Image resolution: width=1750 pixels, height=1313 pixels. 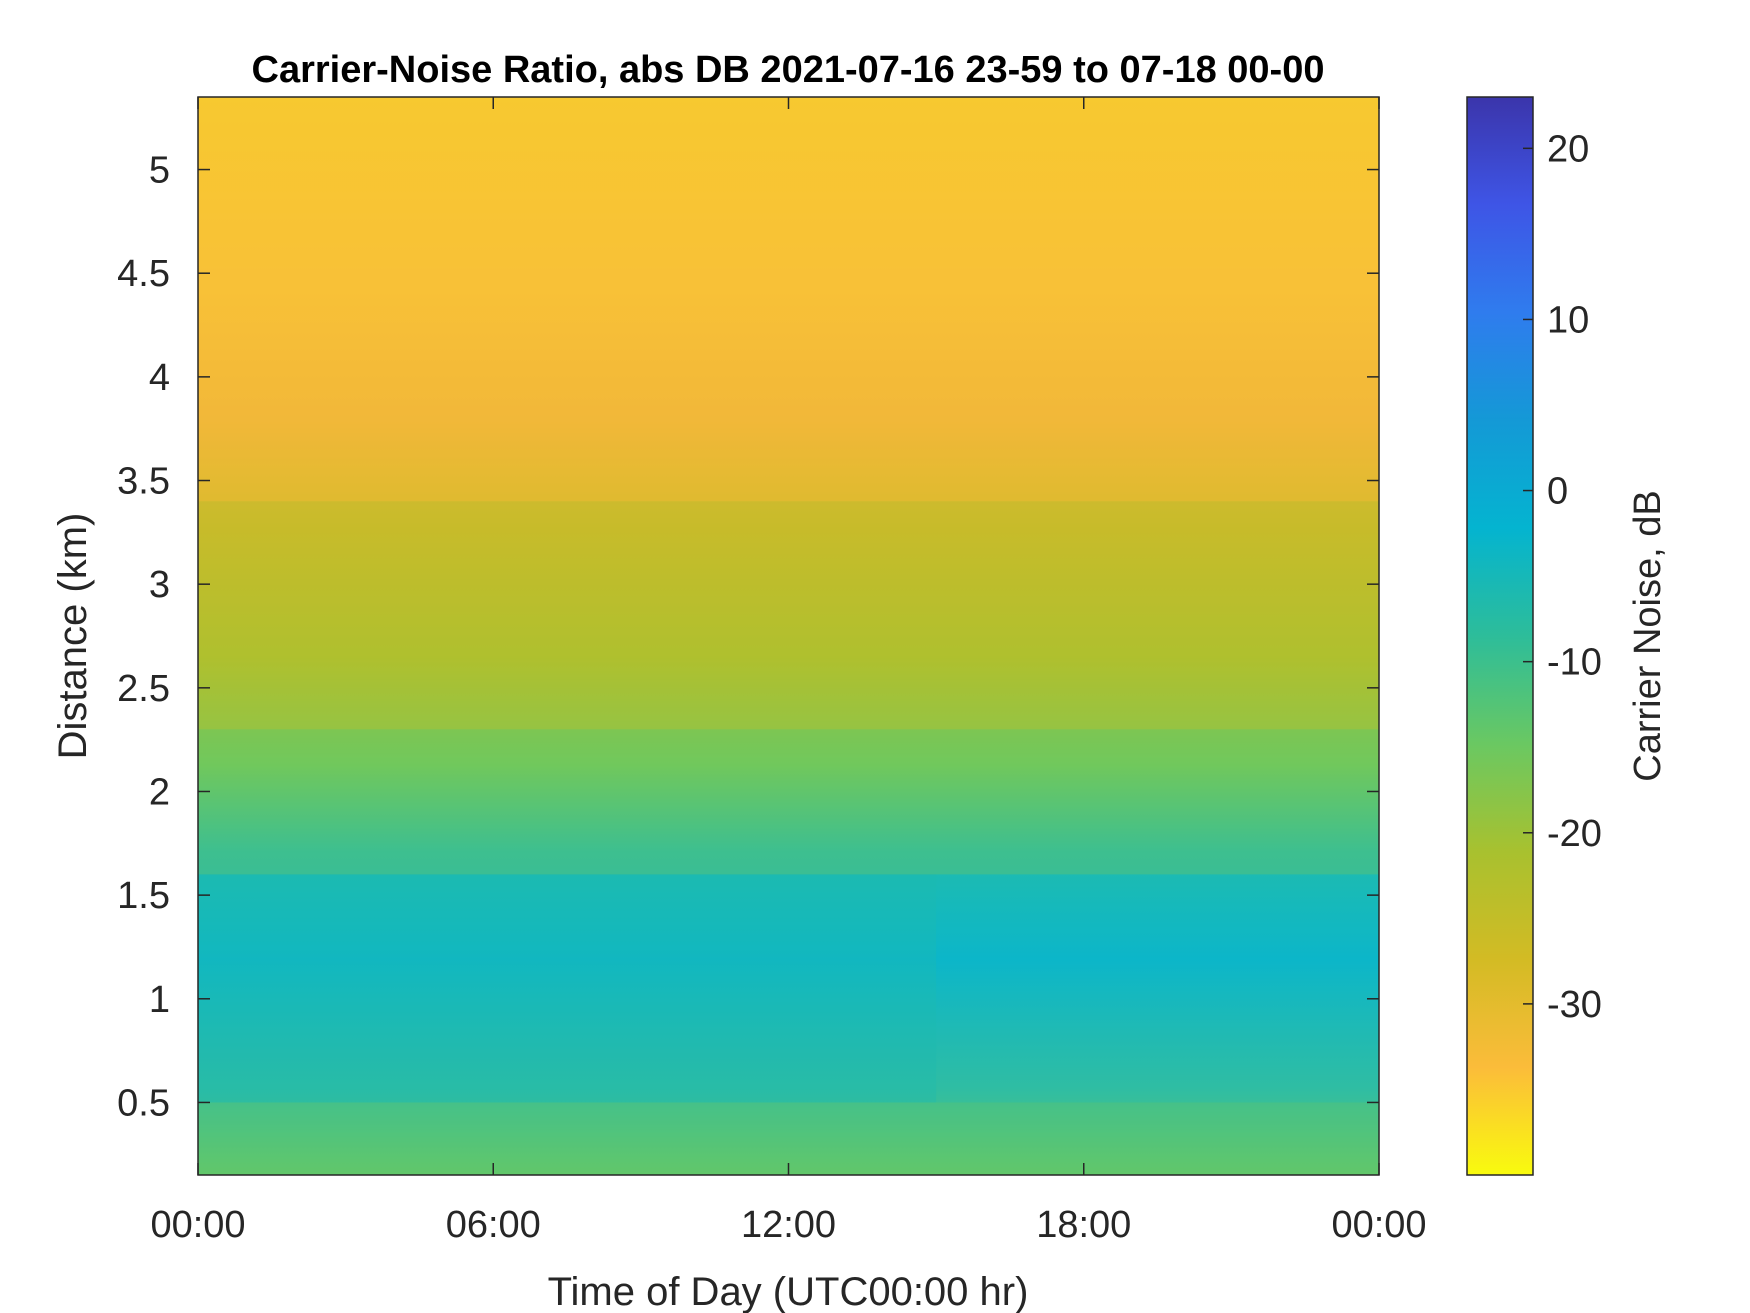 What do you see at coordinates (159, 378) in the screenshot?
I see `y-tick-label: 4` at bounding box center [159, 378].